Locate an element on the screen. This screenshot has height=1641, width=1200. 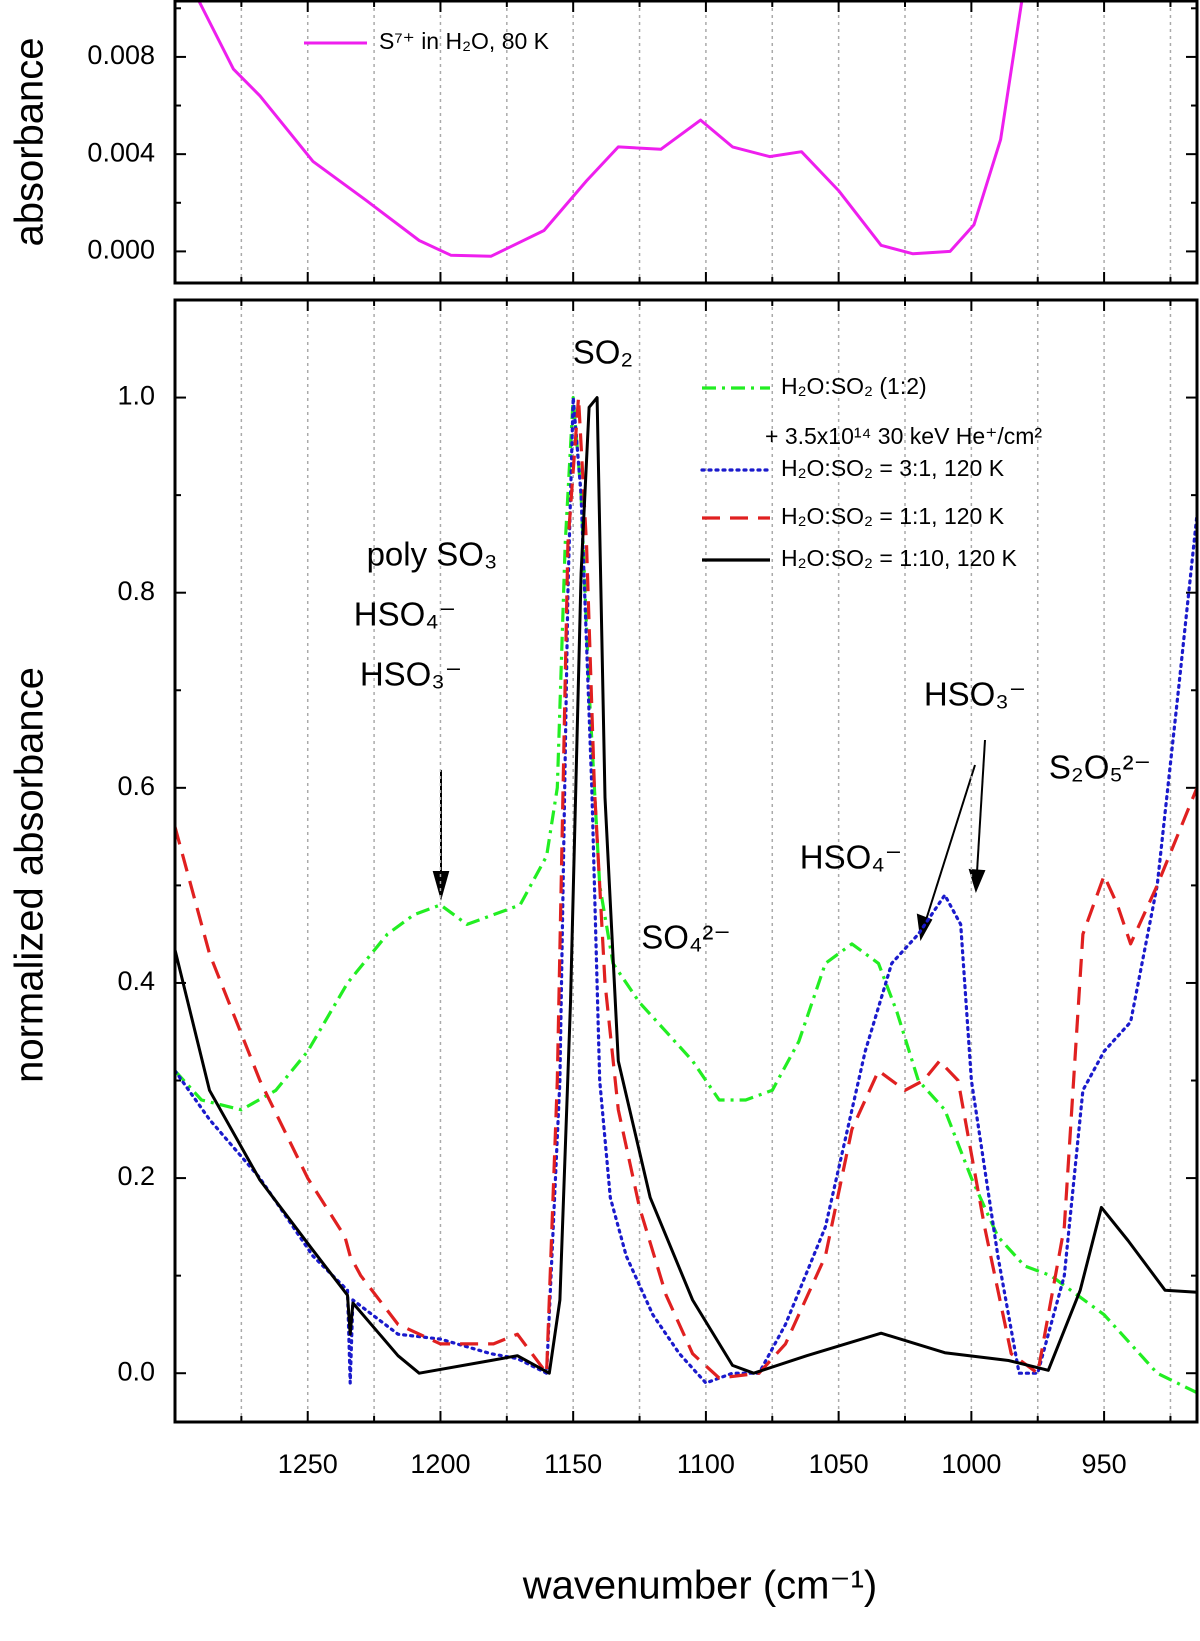
y-tick-label: 0.000 is located at coordinates (121, 250).